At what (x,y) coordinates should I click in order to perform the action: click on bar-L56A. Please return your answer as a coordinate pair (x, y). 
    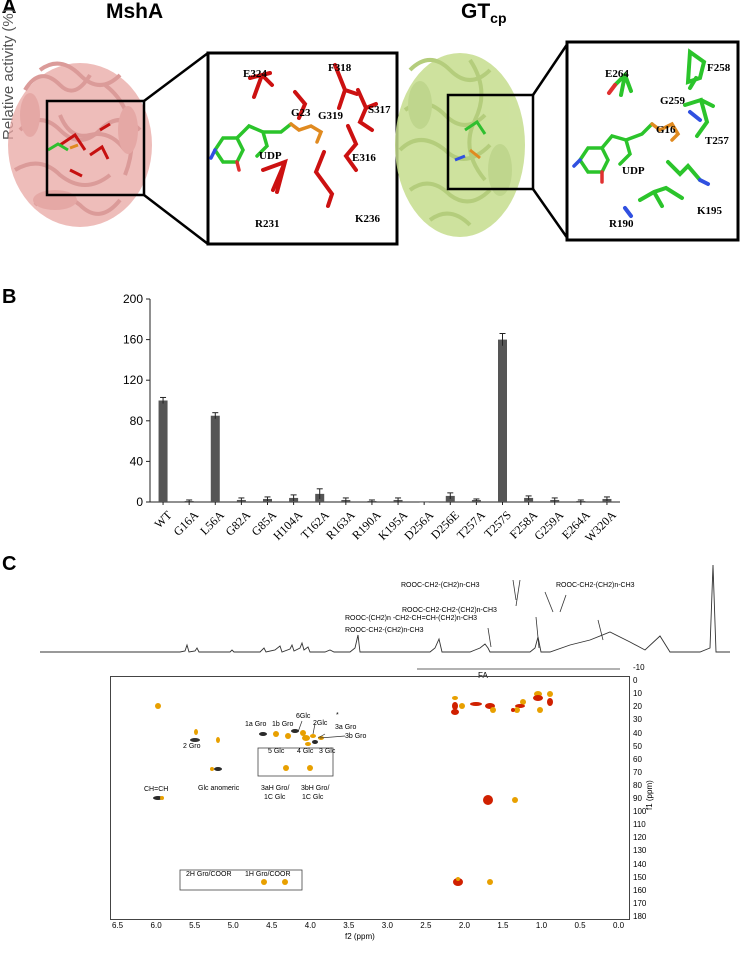
    Looking at the image, I should click on (215, 458).